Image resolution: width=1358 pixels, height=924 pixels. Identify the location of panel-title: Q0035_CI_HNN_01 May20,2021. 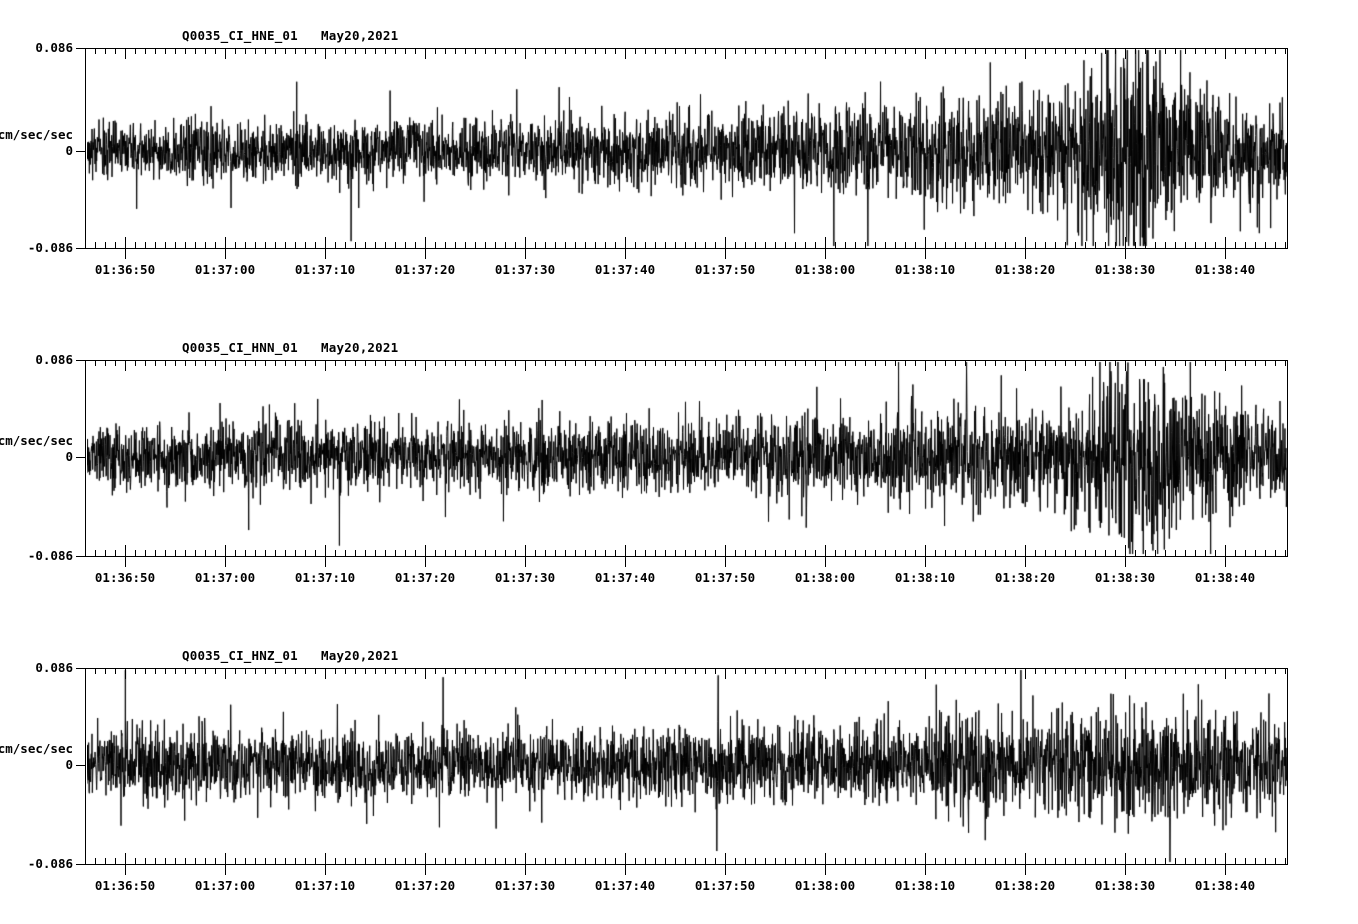
(290, 347).